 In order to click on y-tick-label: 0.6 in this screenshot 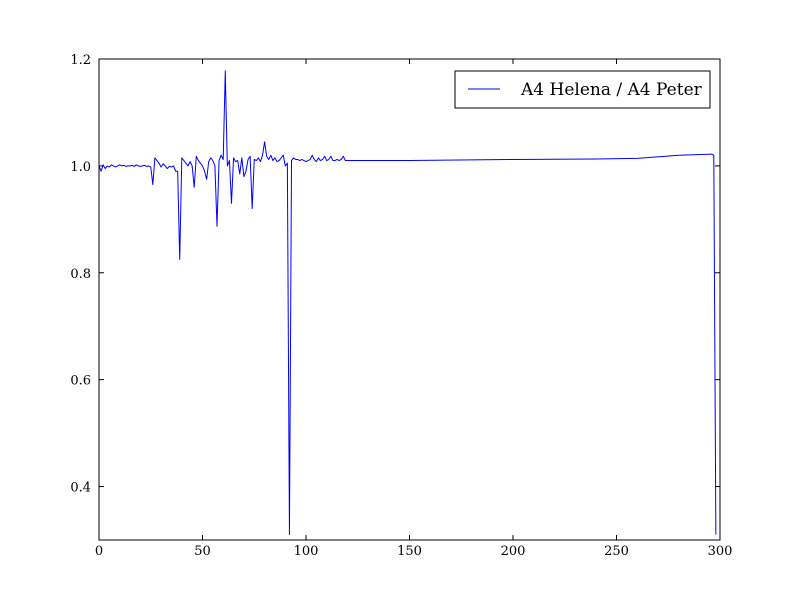, I will do `click(80, 381)`.